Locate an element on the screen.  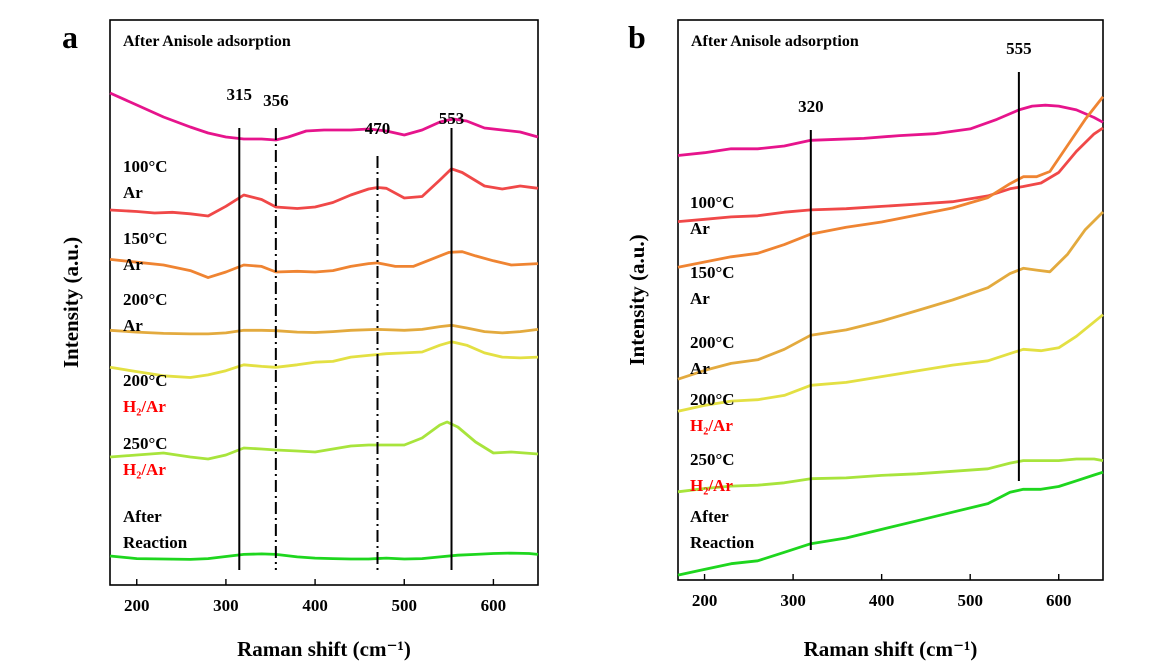
peak-label-315: 315 is located at coordinates (240, 94).